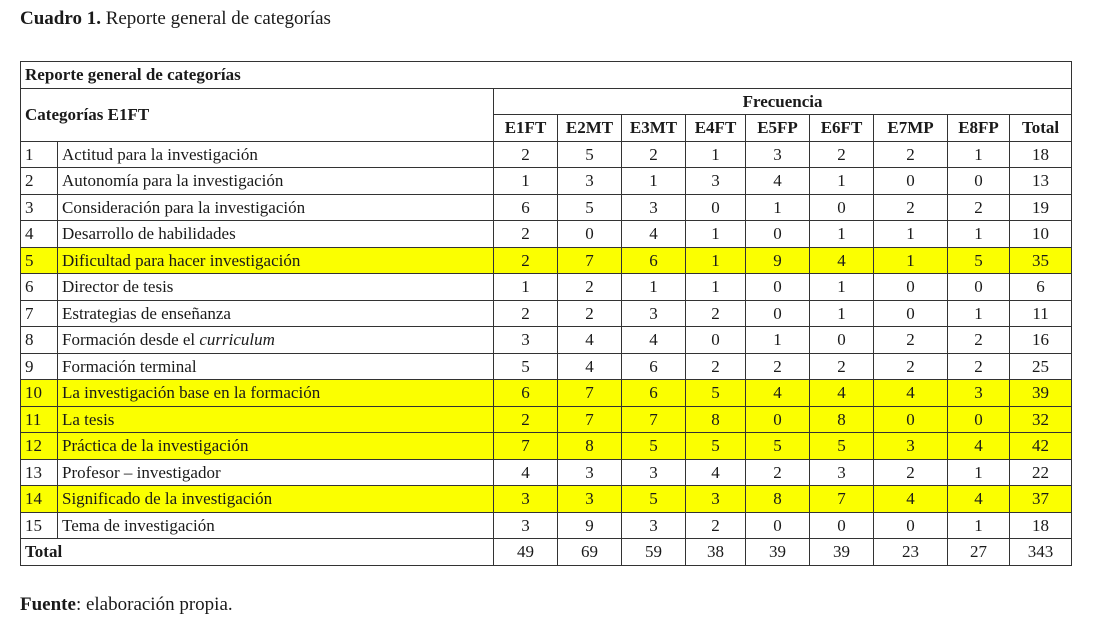 This screenshot has height=624, width=1094. I want to click on source-text: : elaboración propia., so click(154, 604).